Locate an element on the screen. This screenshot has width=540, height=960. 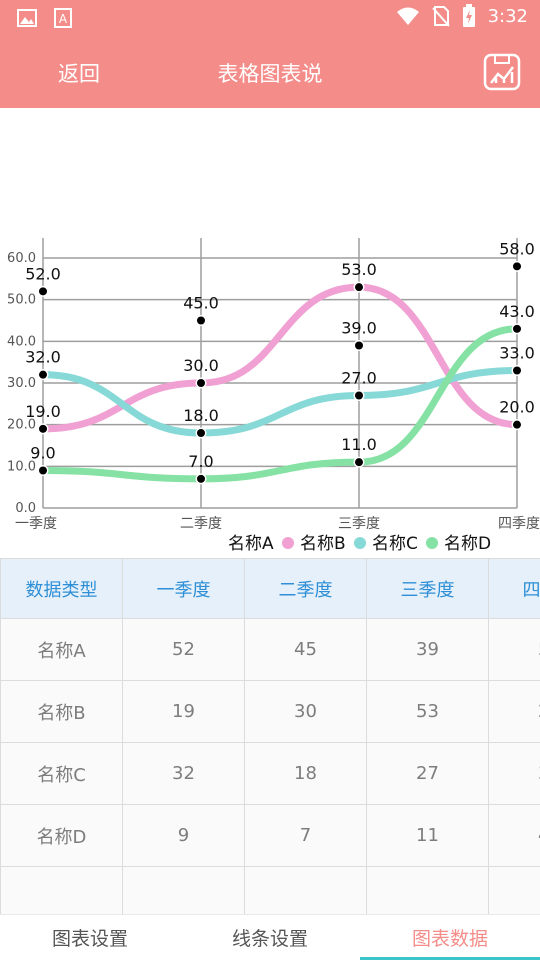
x-tick-label: 四季度 is located at coordinates (519, 524).